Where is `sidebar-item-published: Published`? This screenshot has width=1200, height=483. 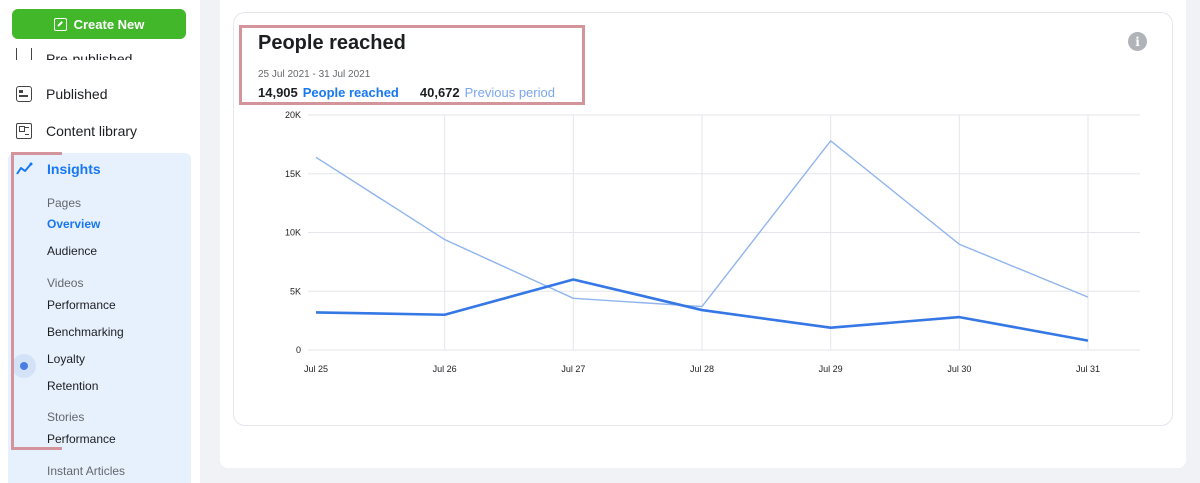
sidebar-item-published: Published is located at coordinates (62, 94).